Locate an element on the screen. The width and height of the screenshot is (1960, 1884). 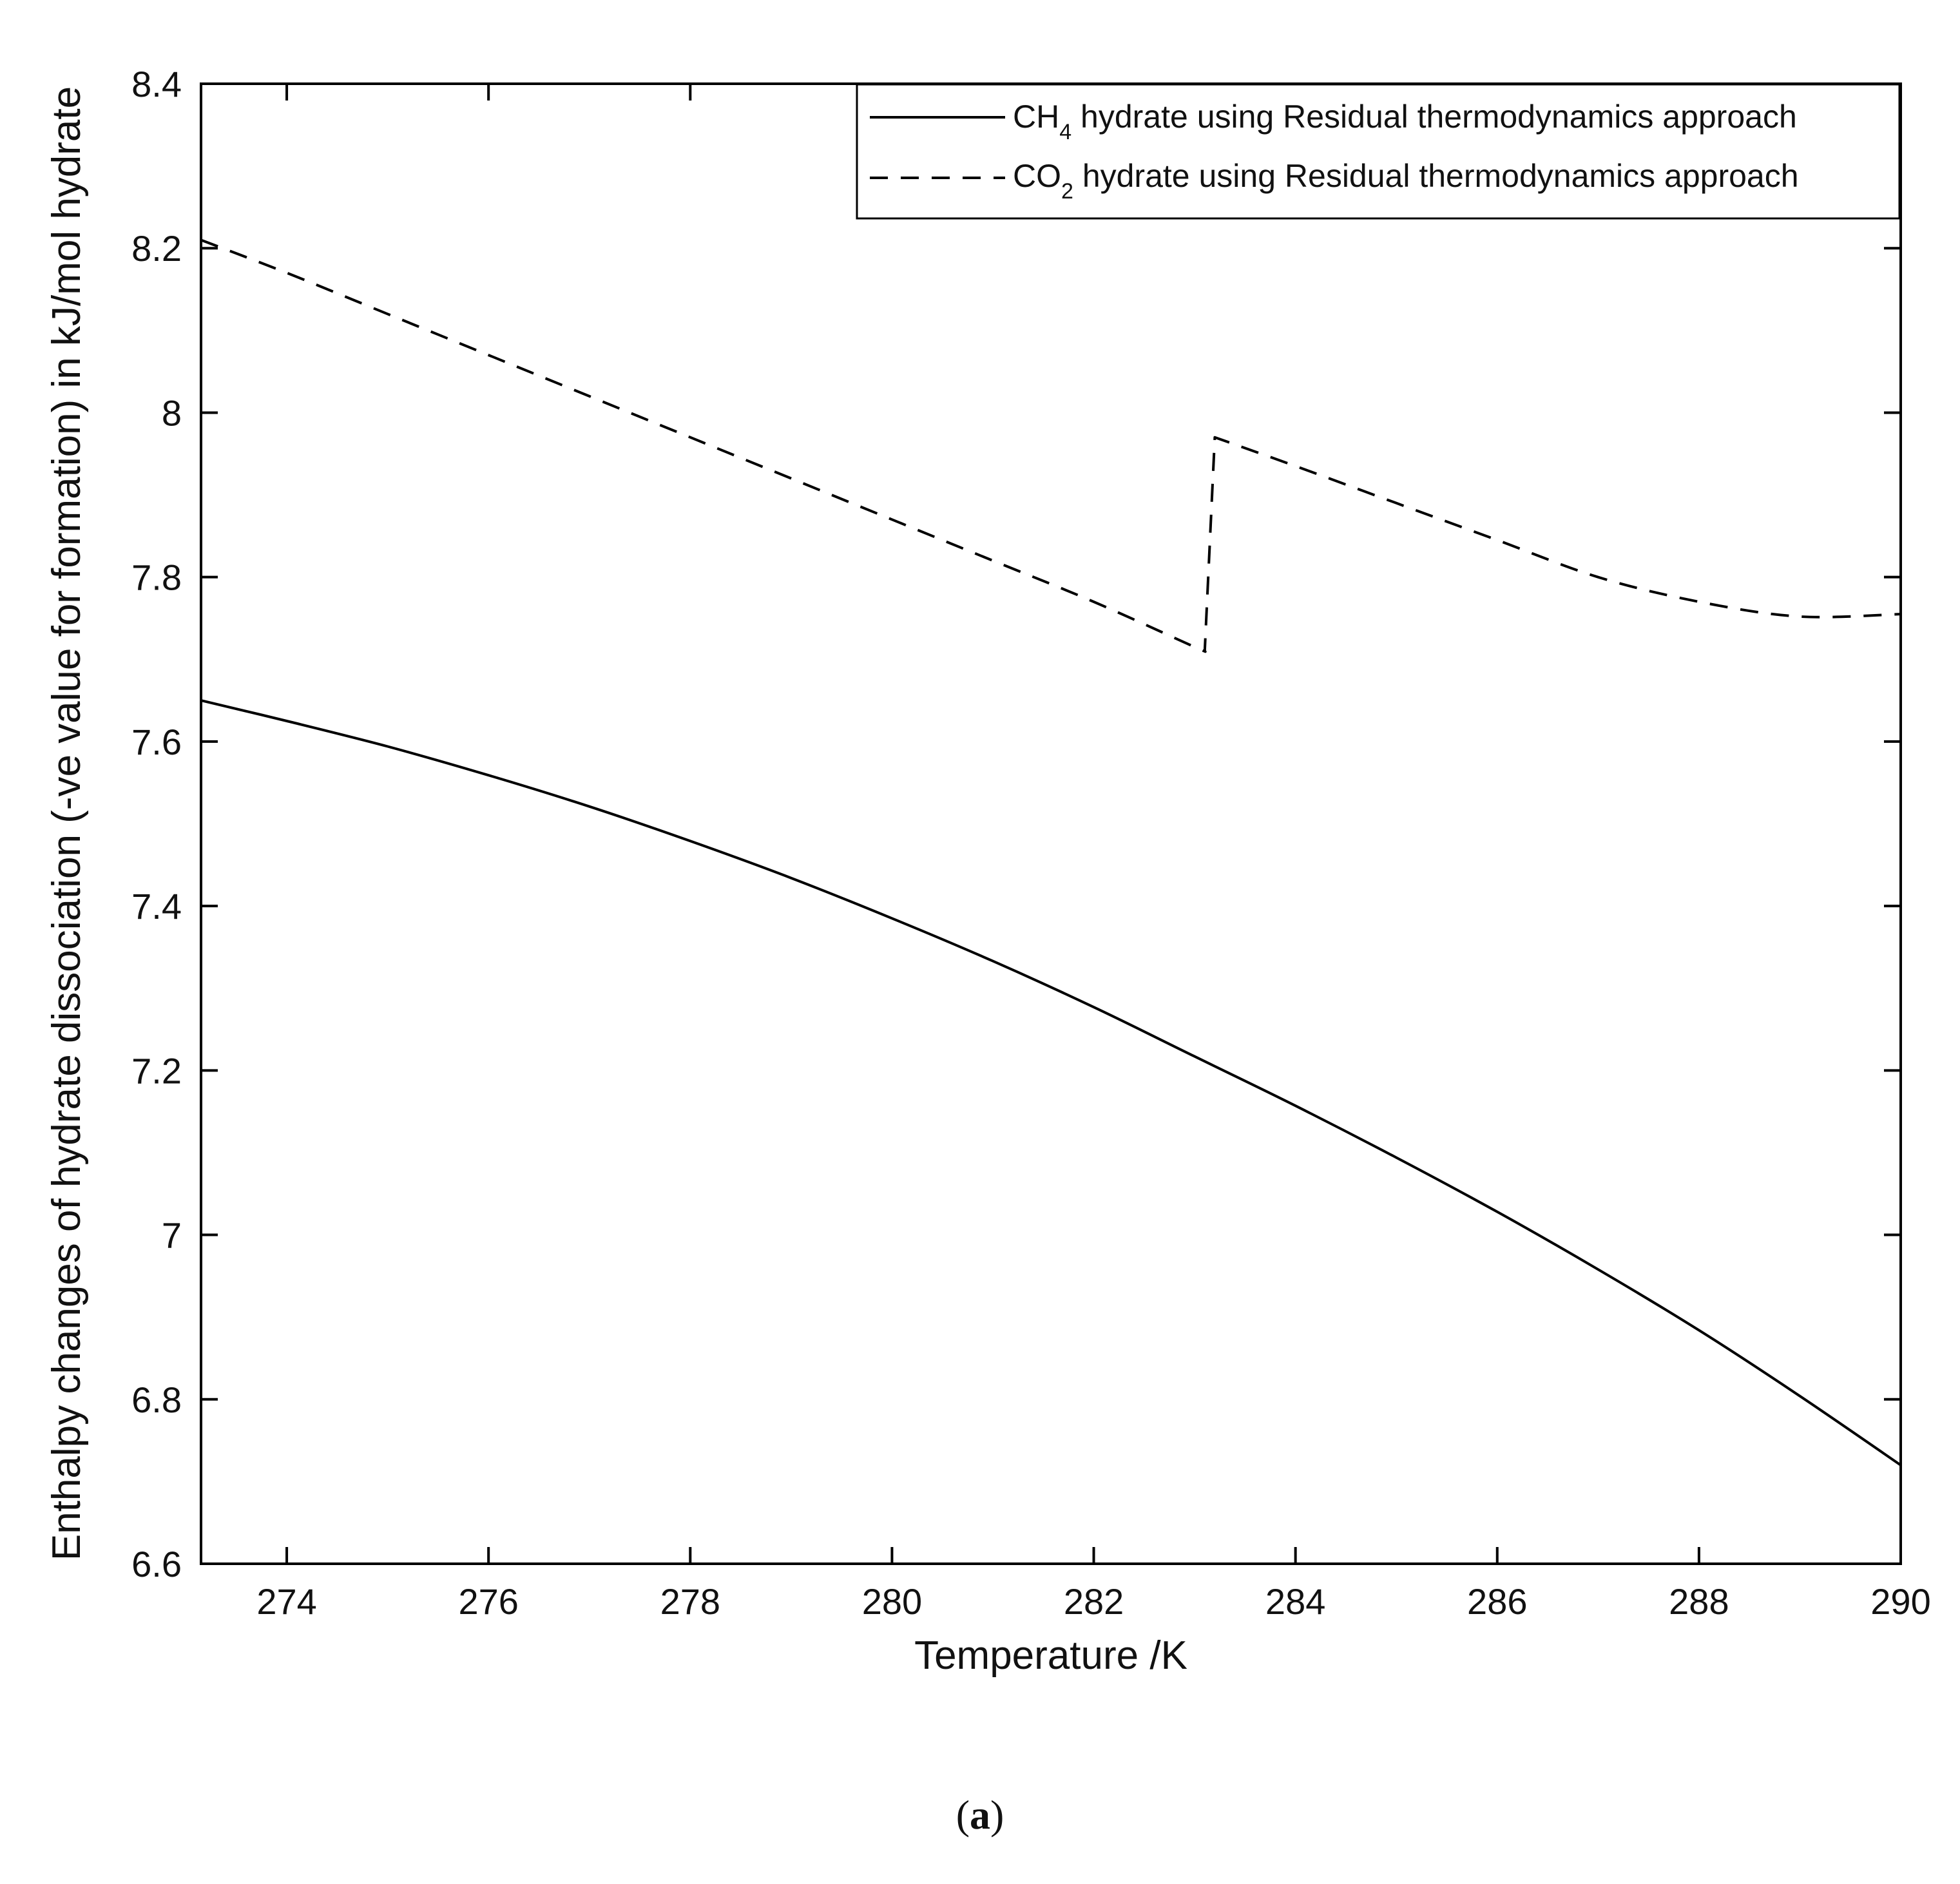
y-tick-label: 7.8 is located at coordinates (157, 577).